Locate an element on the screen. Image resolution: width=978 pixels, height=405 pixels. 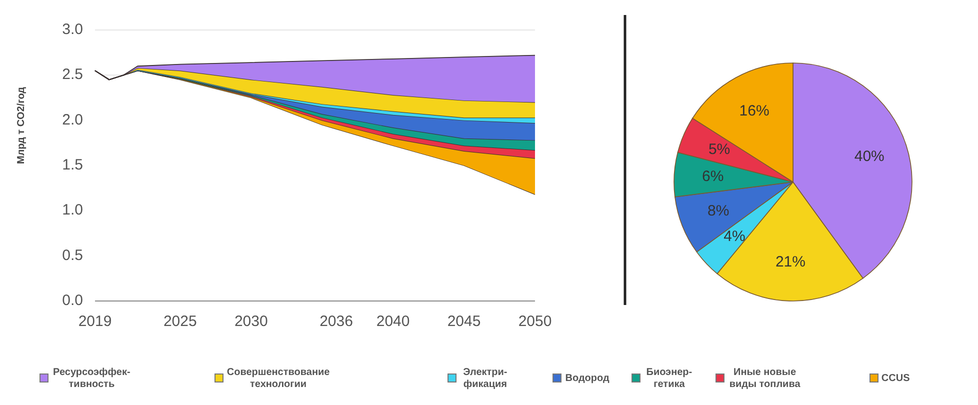
data-label: 4% is located at coordinates (735, 236).